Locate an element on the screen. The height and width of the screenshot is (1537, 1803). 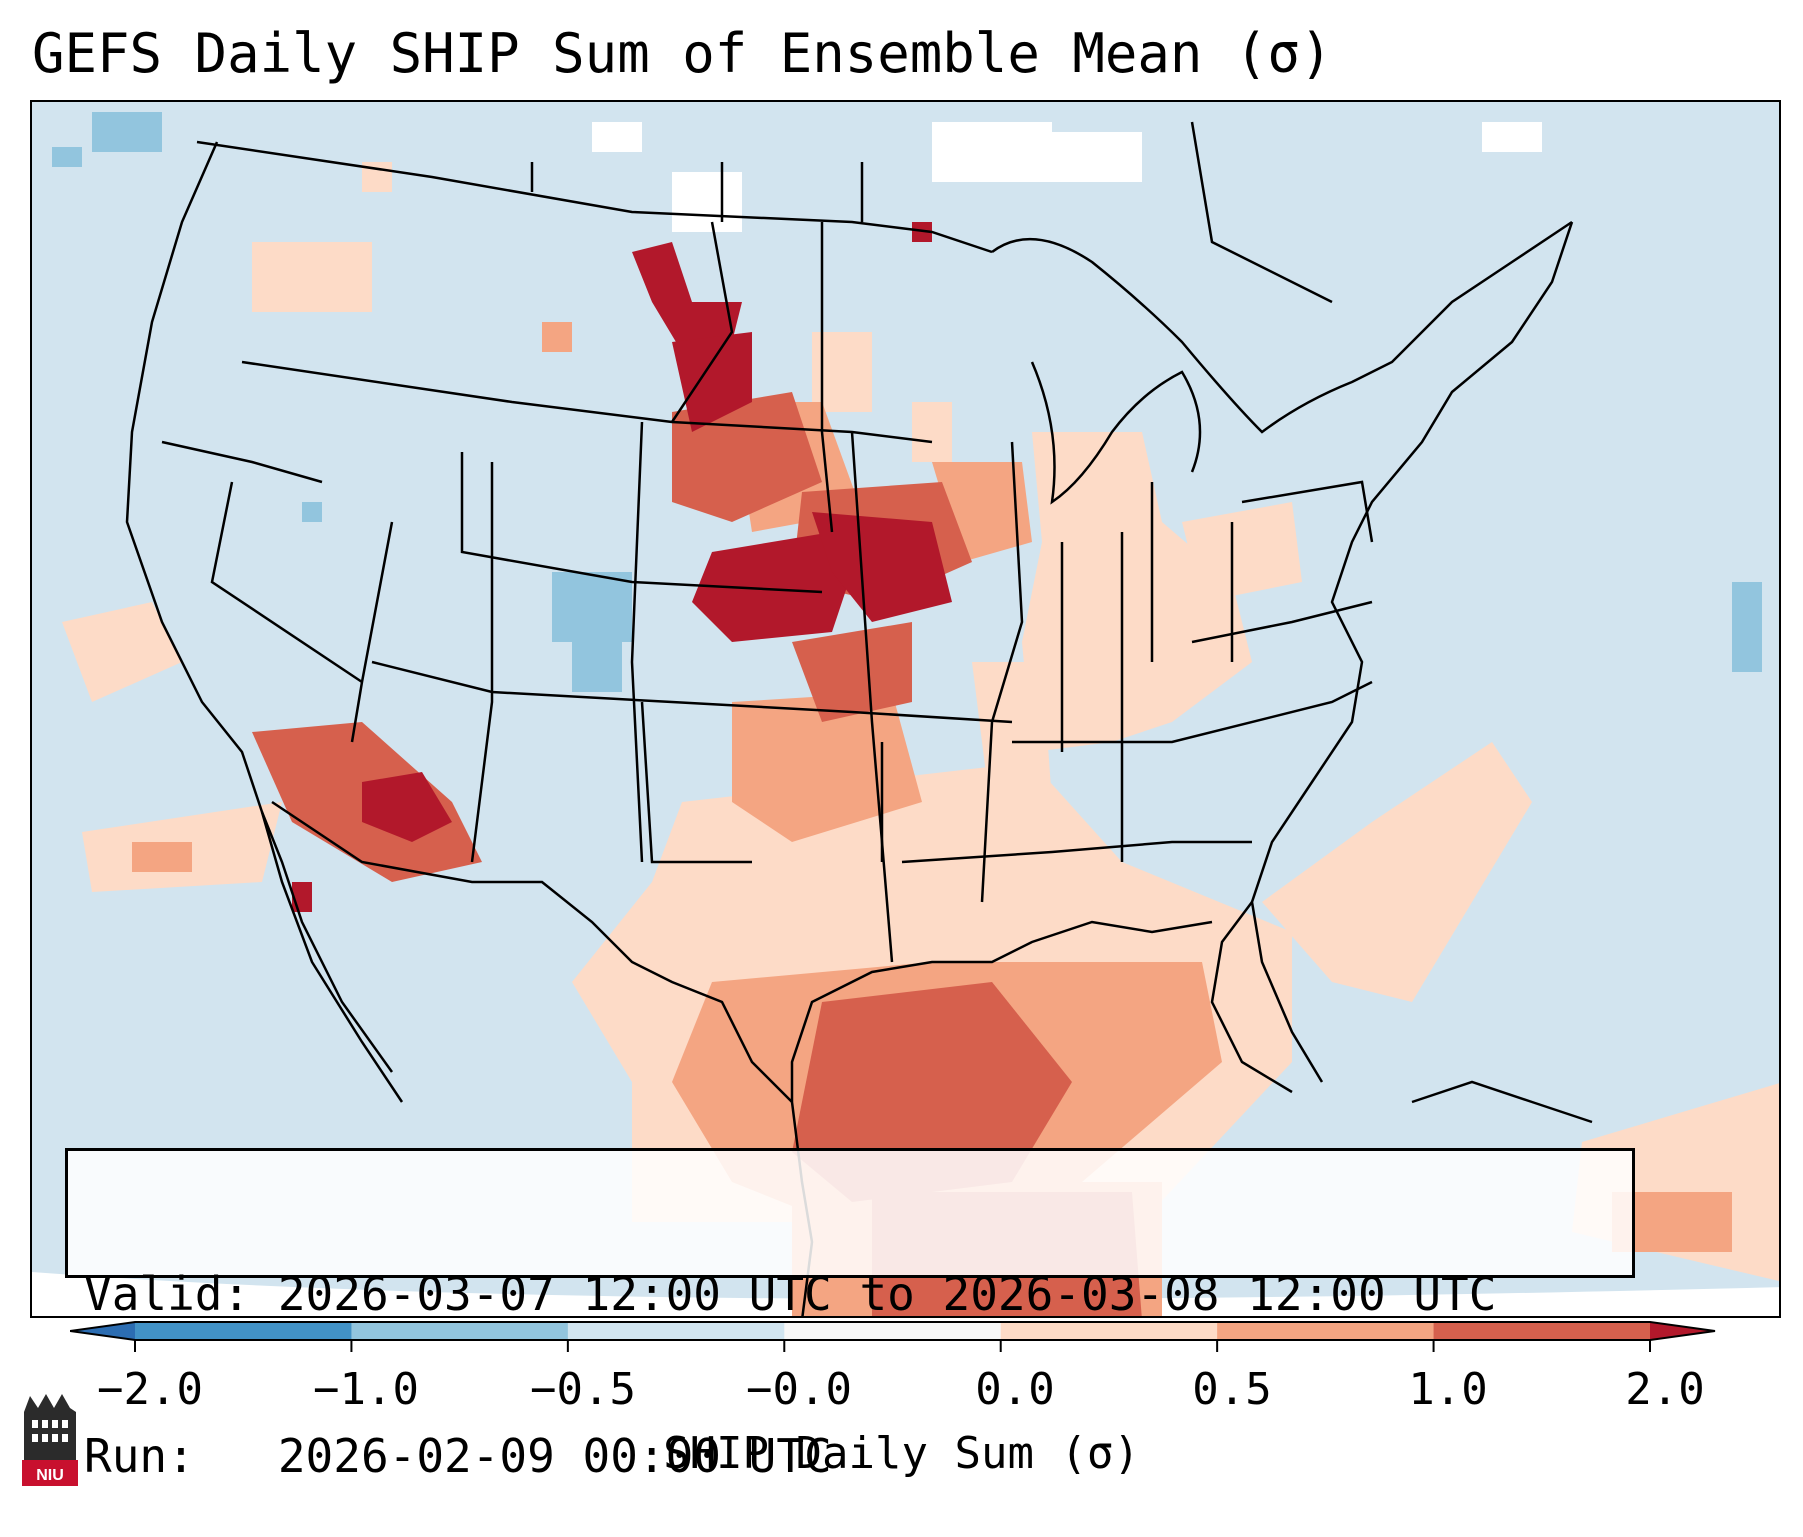
colorbar-label: SHIP Daily Sum (σ) is located at coordinates (901, 1453).